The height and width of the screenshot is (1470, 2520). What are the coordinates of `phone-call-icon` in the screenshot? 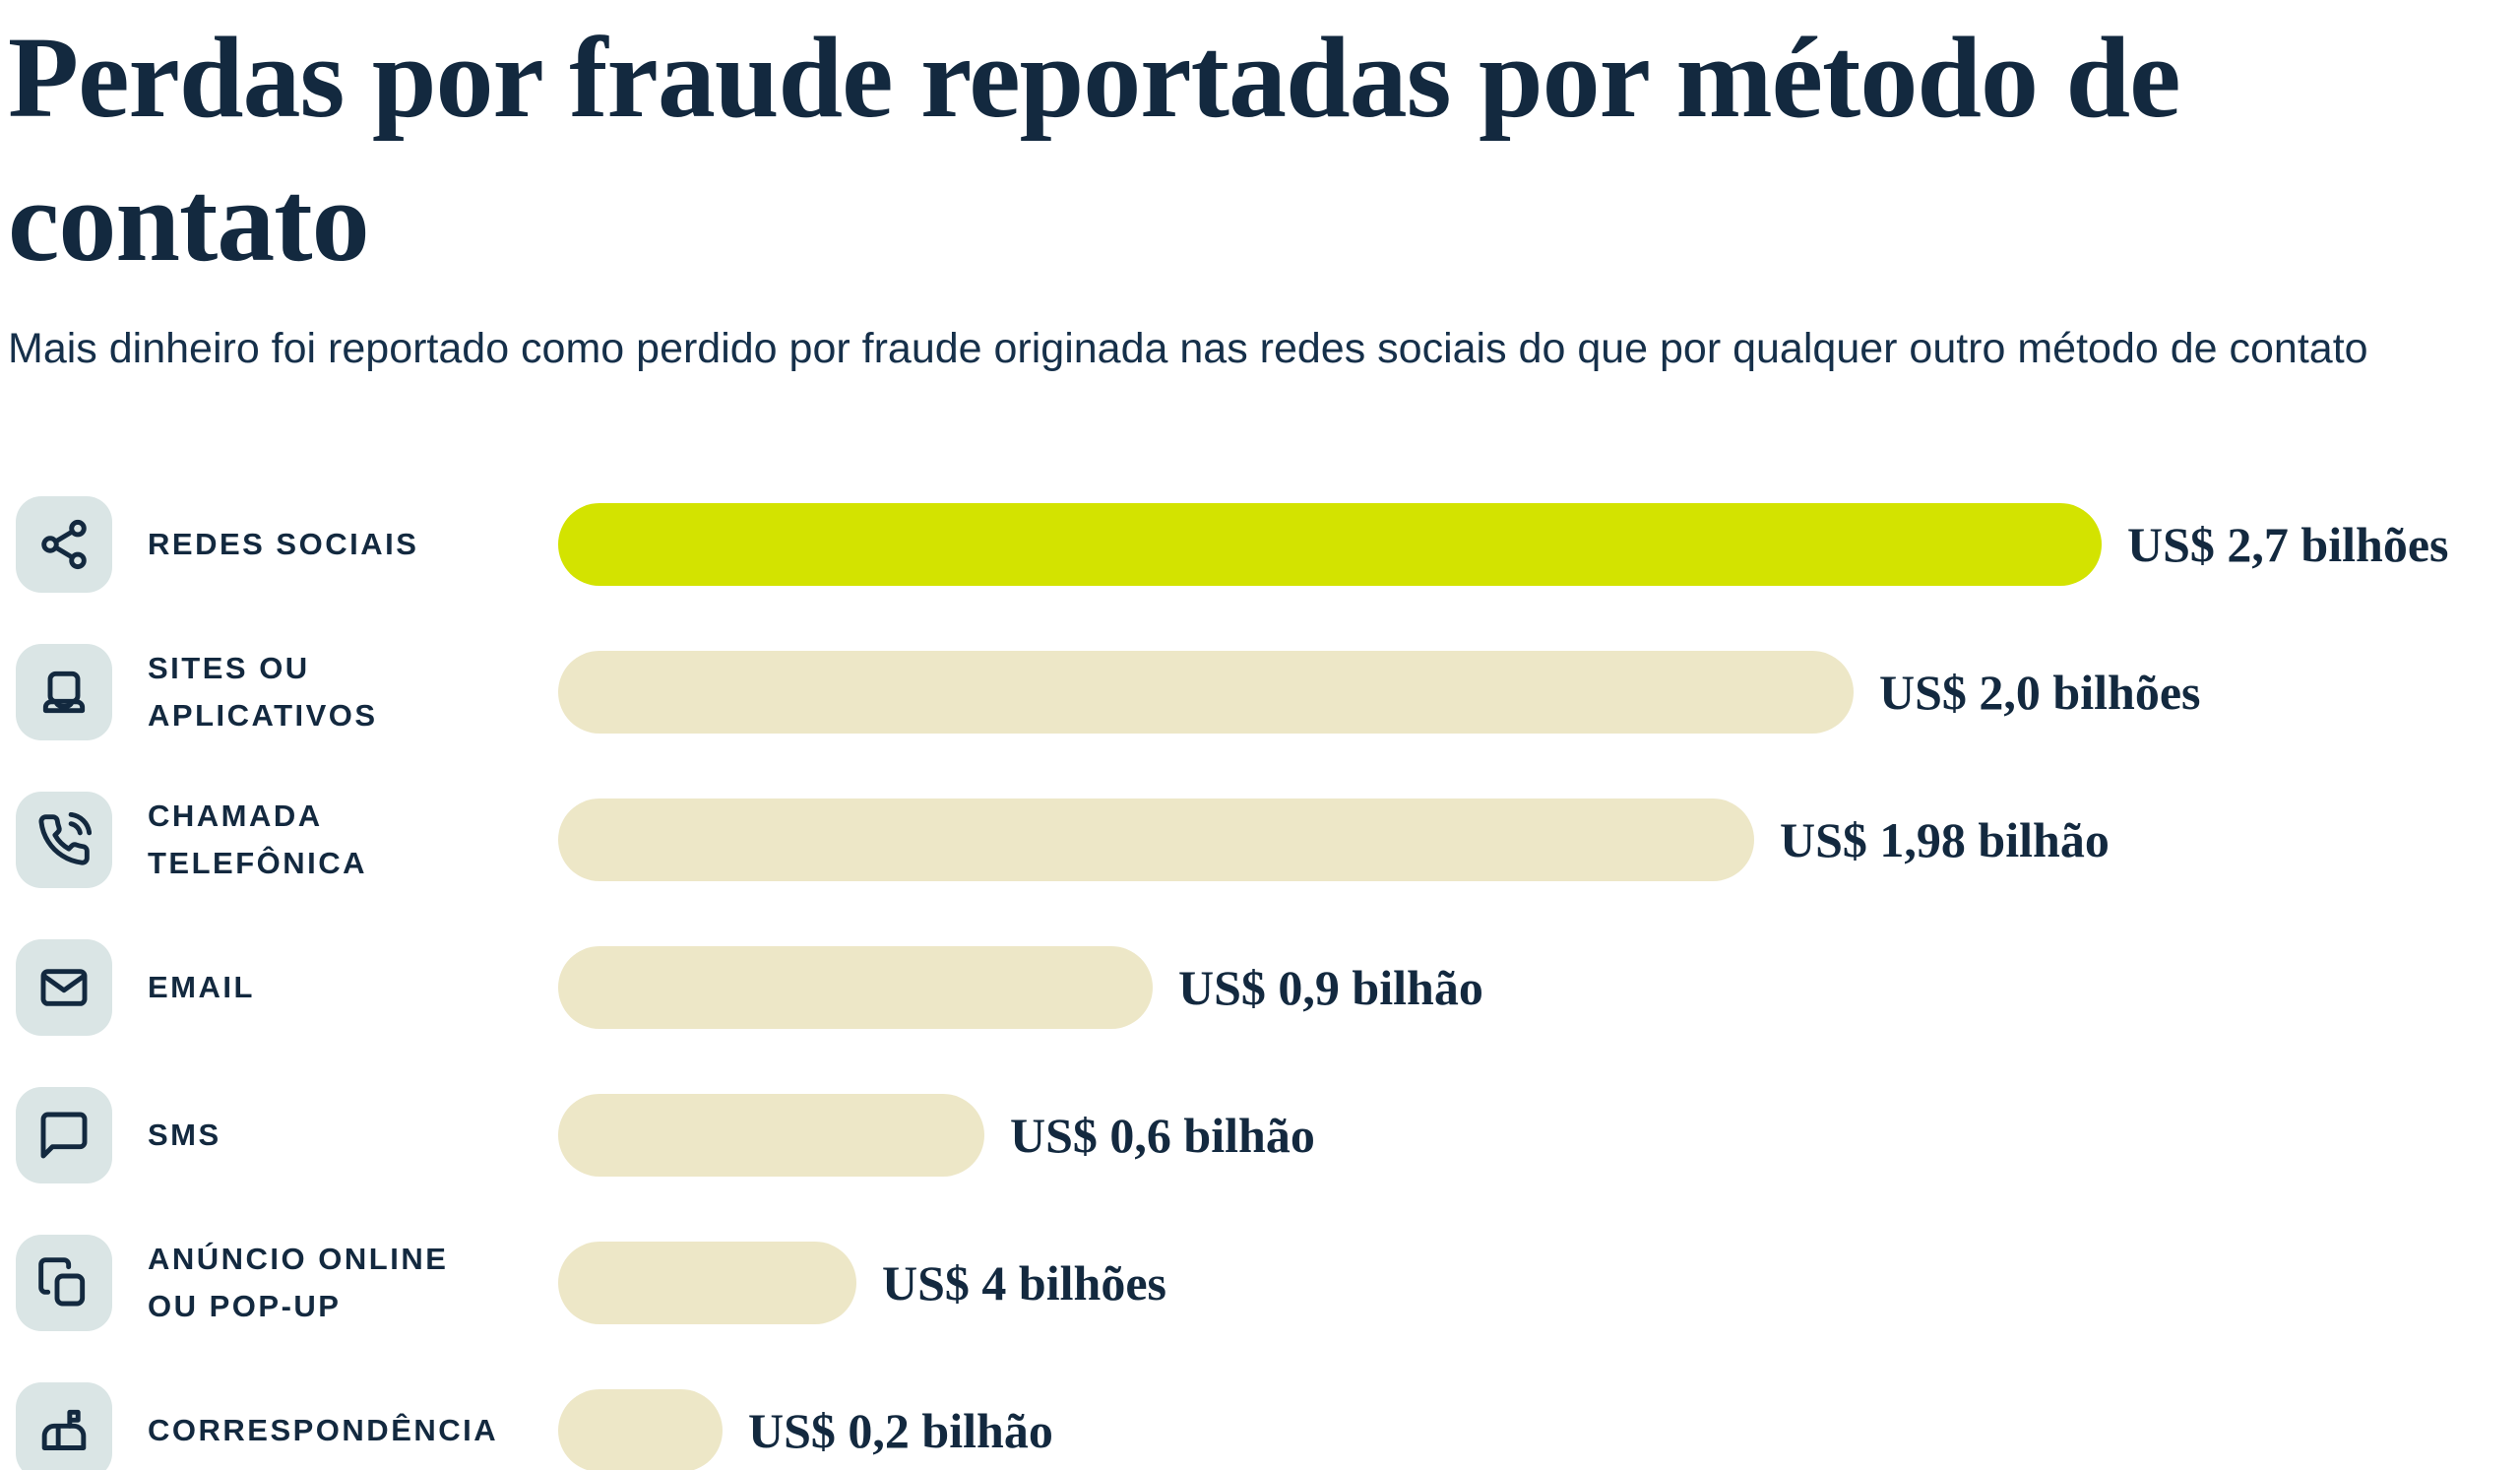 It's located at (64, 839).